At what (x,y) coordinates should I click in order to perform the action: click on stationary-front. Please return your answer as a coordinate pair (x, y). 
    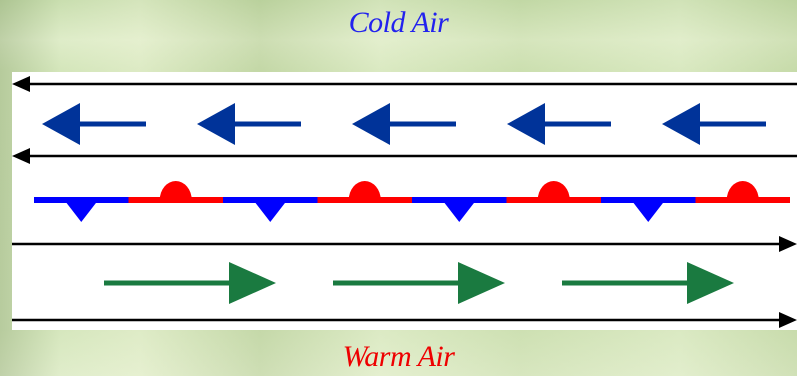
    Looking at the image, I should click on (412, 201).